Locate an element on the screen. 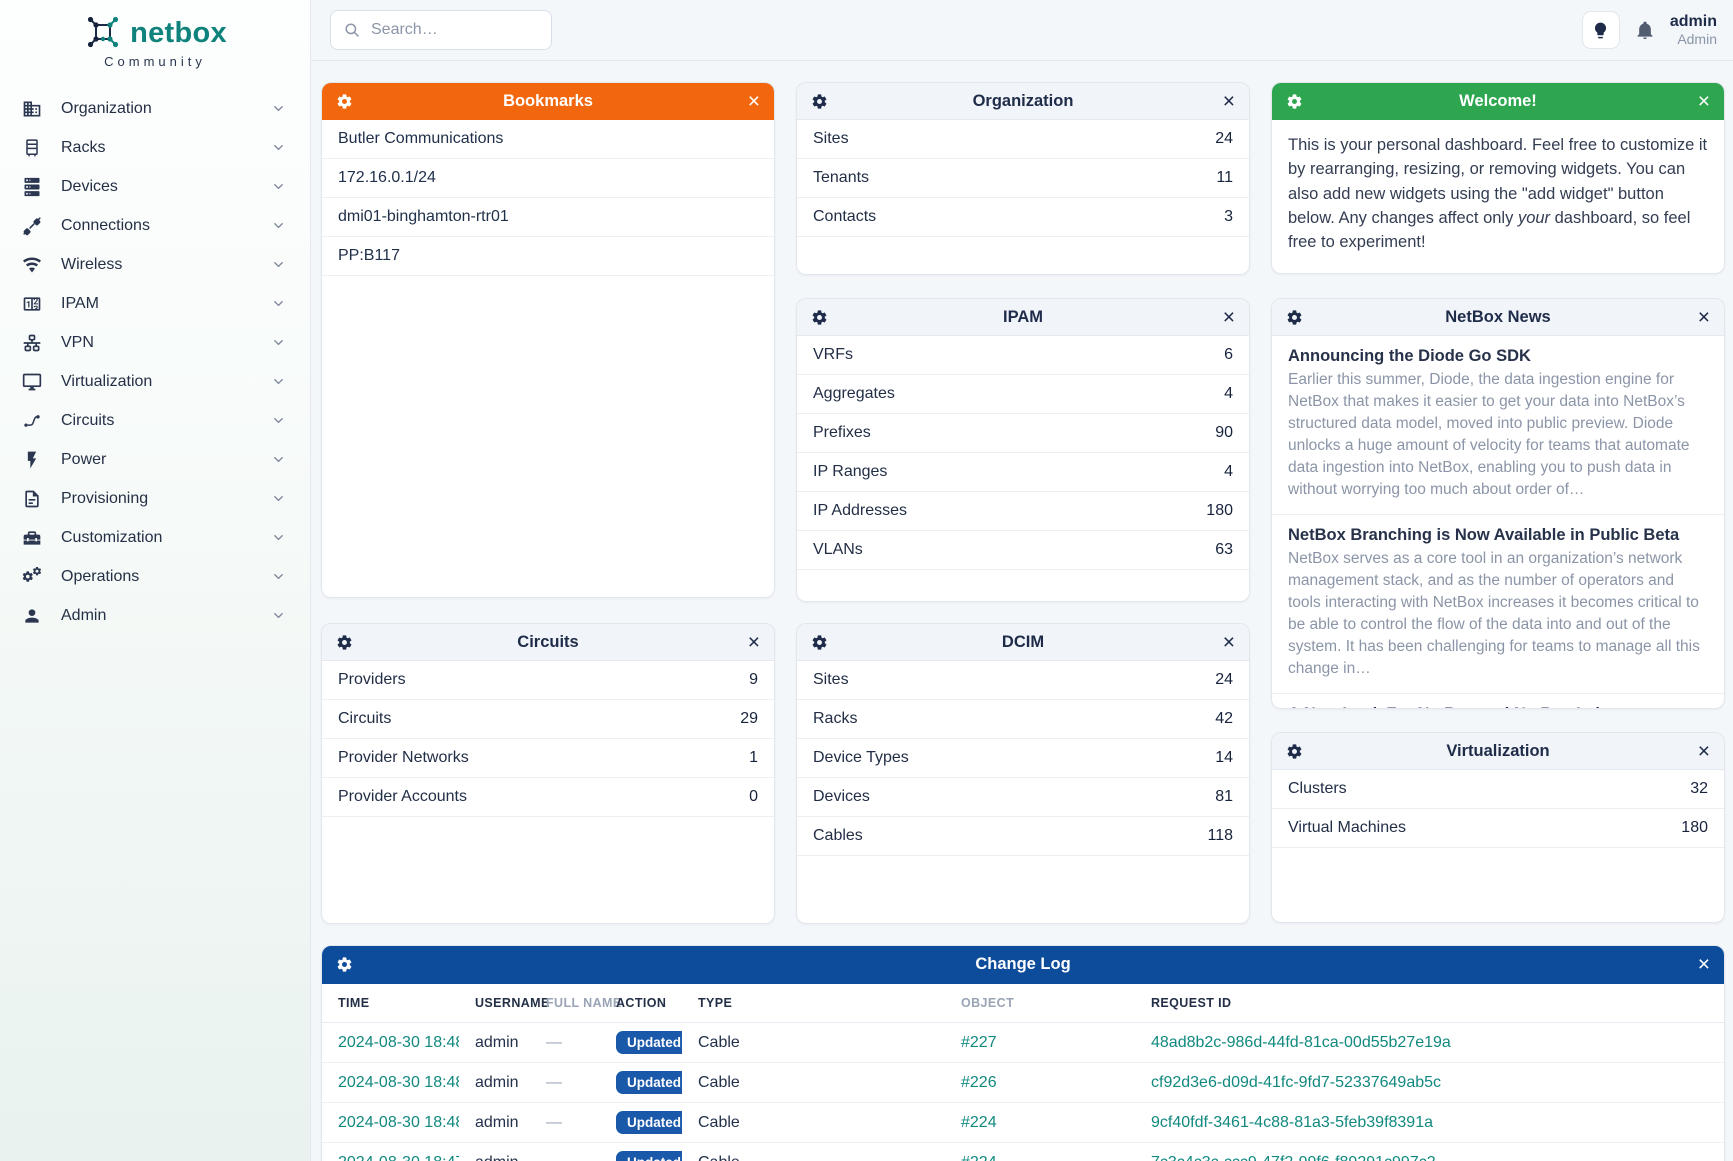 The height and width of the screenshot is (1161, 1733). sidebar-item-circuits: Circuits is located at coordinates (155, 420).